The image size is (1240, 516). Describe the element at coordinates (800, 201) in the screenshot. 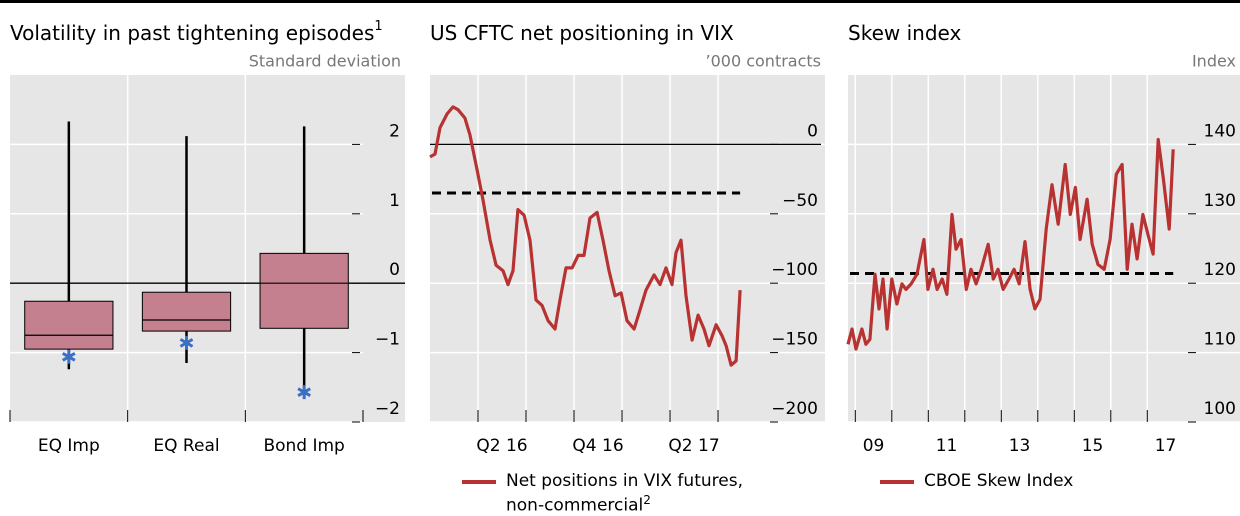

I see `y-tick-label: −50` at that location.